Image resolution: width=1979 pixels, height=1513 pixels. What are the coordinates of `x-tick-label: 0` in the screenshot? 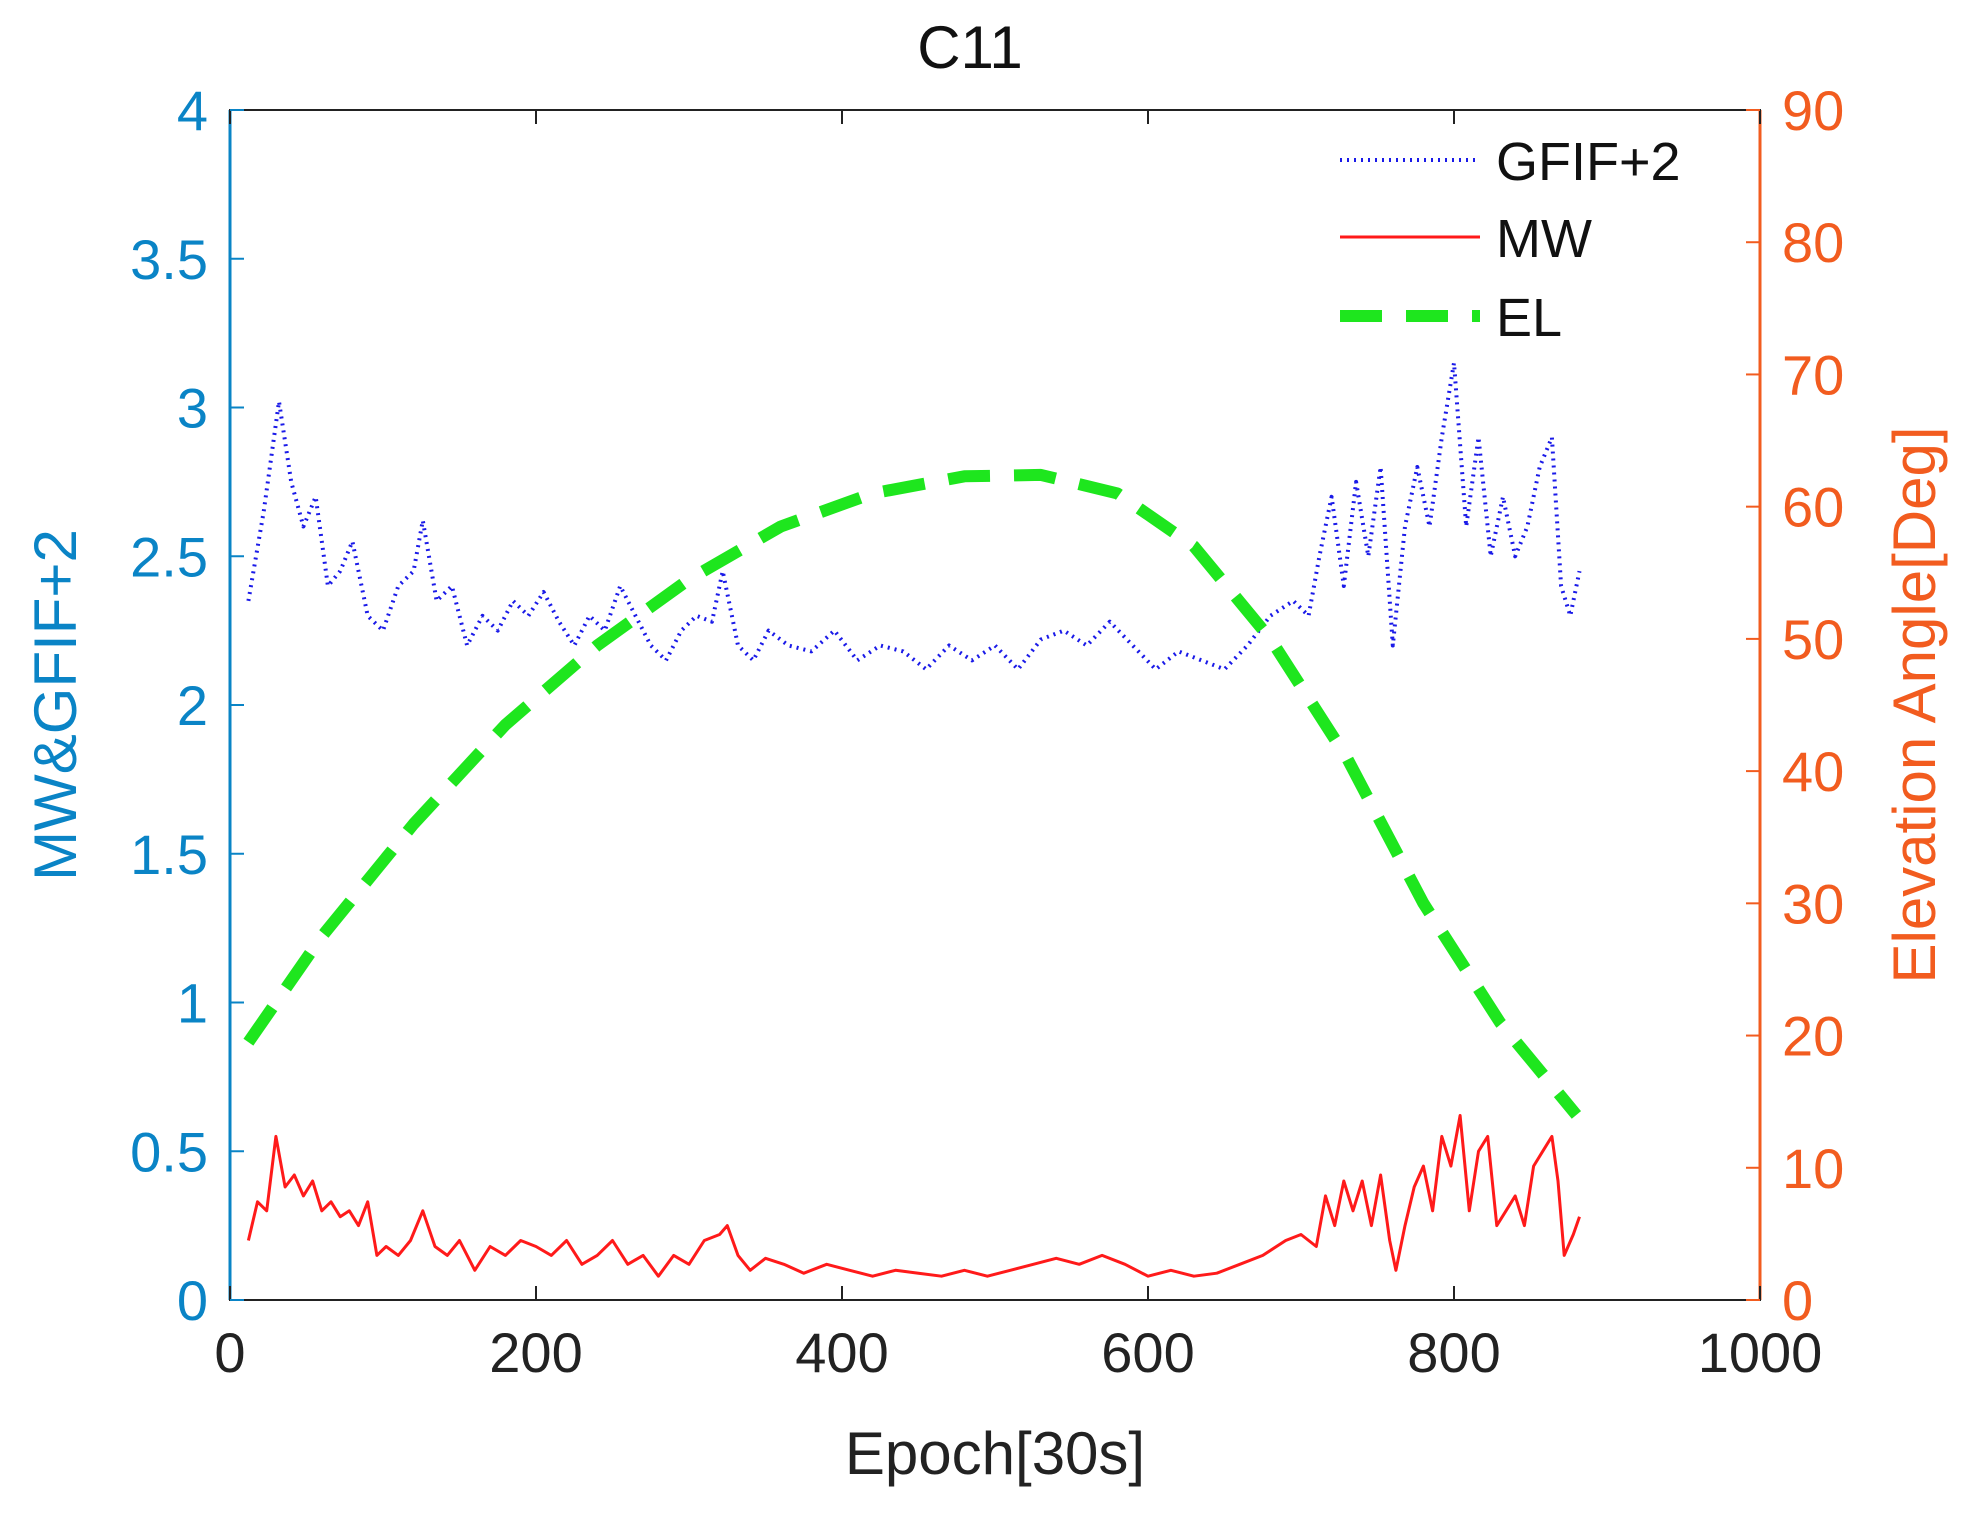 It's located at (229, 1352).